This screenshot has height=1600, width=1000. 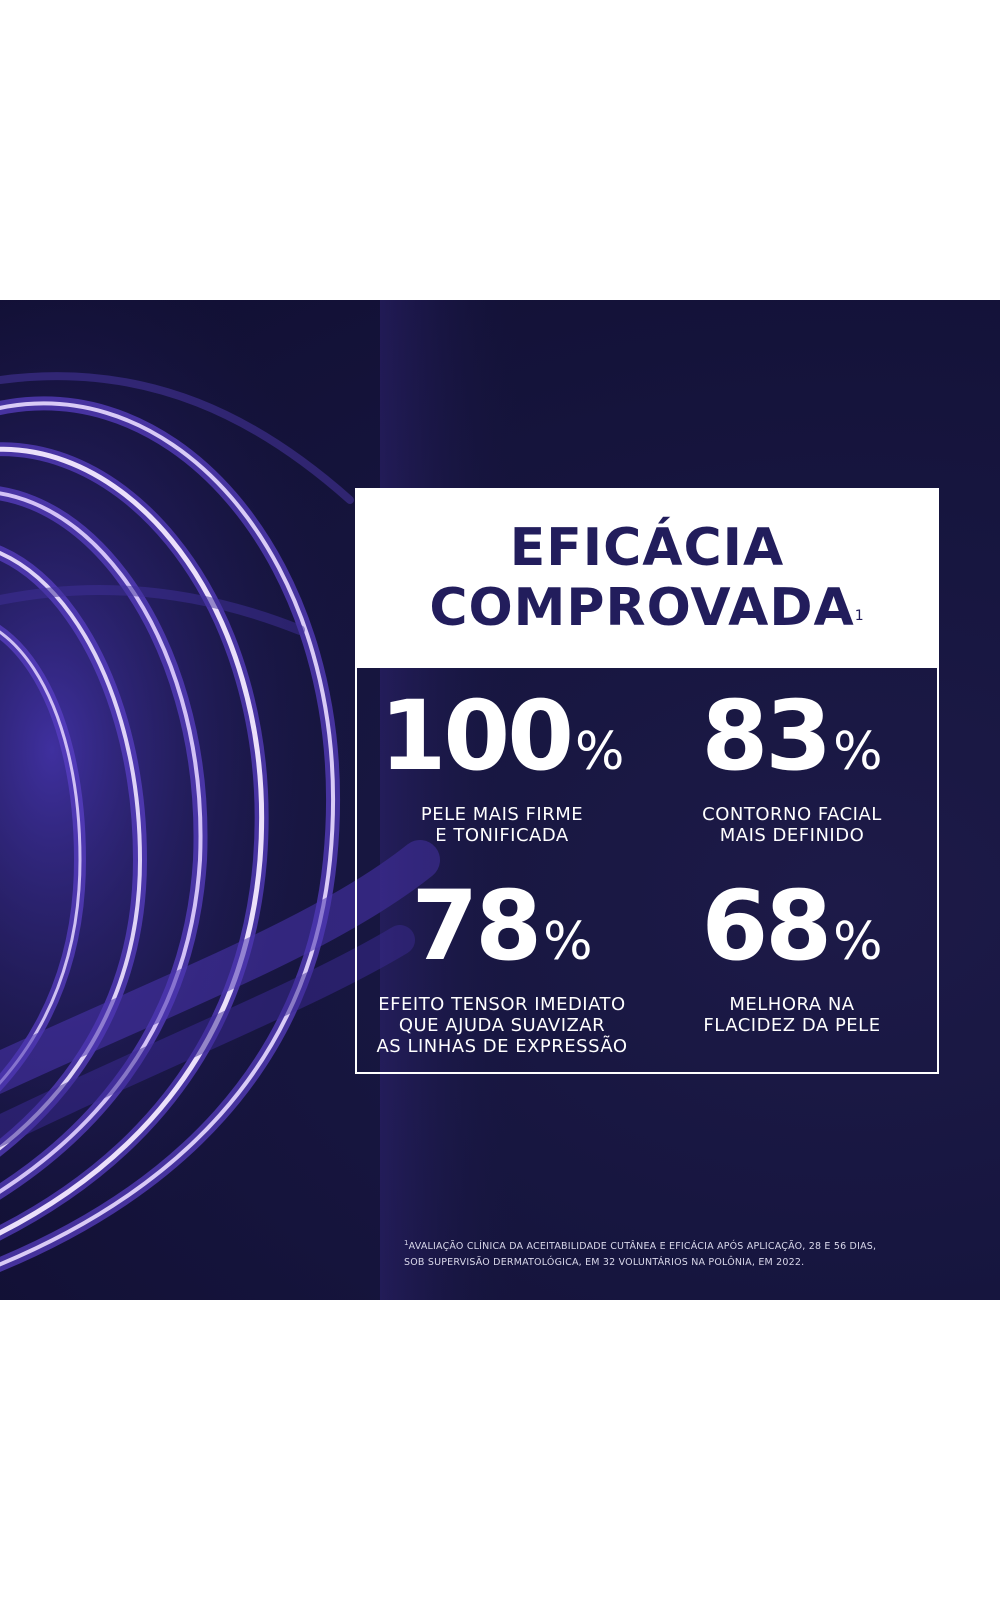 I want to click on panel-header: EFICÁCIA COMPROVADA1, so click(x=647, y=579).